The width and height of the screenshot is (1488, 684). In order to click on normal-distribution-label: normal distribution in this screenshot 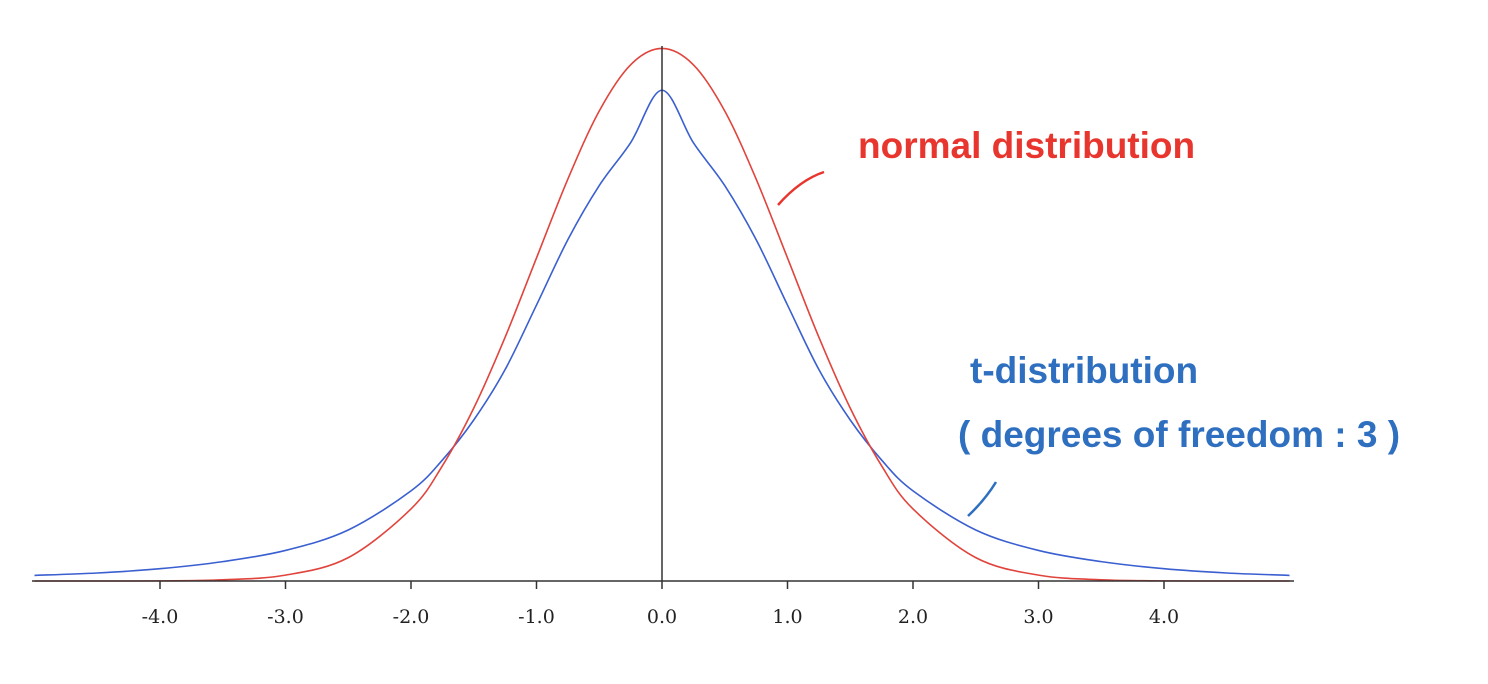, I will do `click(1026, 145)`.